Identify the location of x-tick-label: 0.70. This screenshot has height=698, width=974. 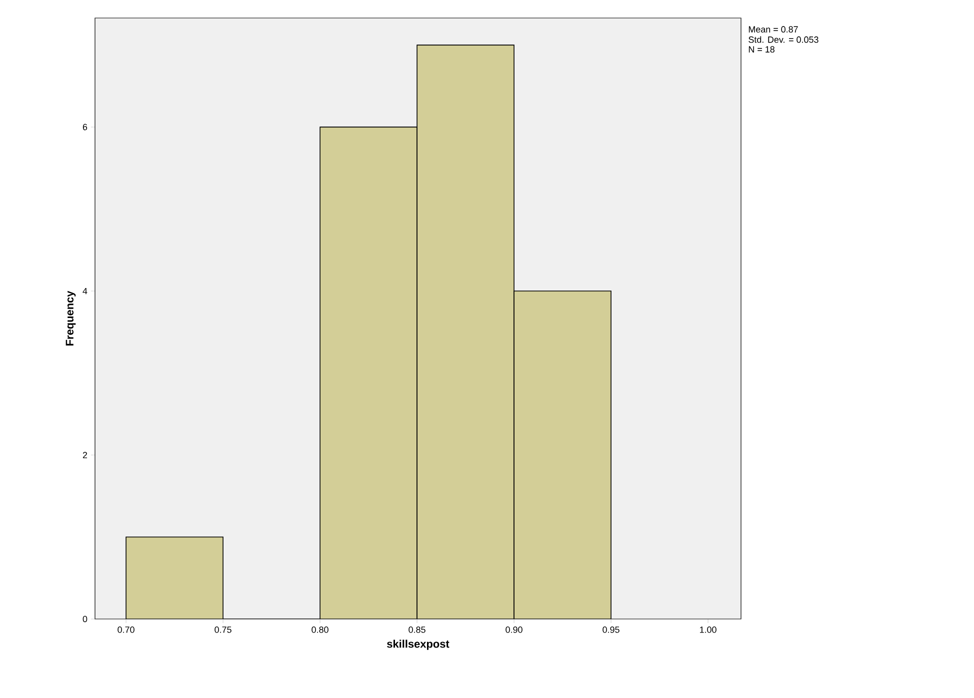
(126, 629).